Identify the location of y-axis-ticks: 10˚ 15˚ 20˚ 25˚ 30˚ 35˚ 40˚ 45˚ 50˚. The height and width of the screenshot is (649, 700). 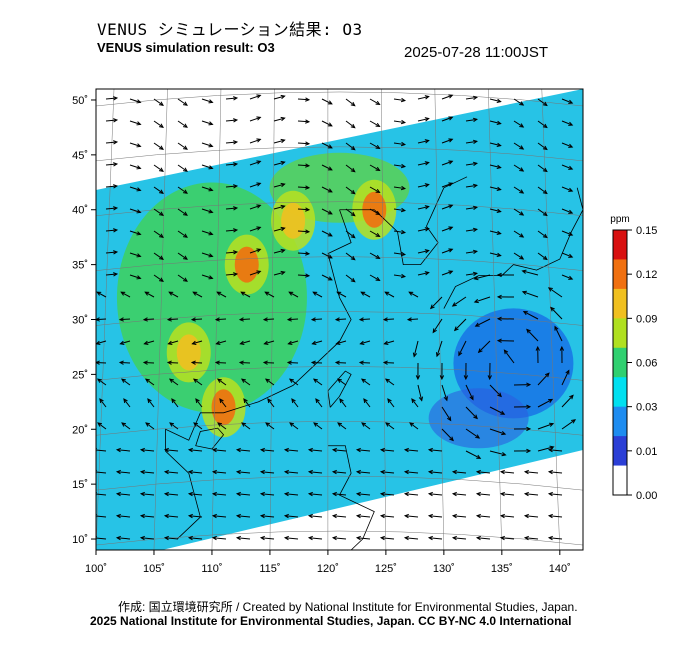
(84, 320).